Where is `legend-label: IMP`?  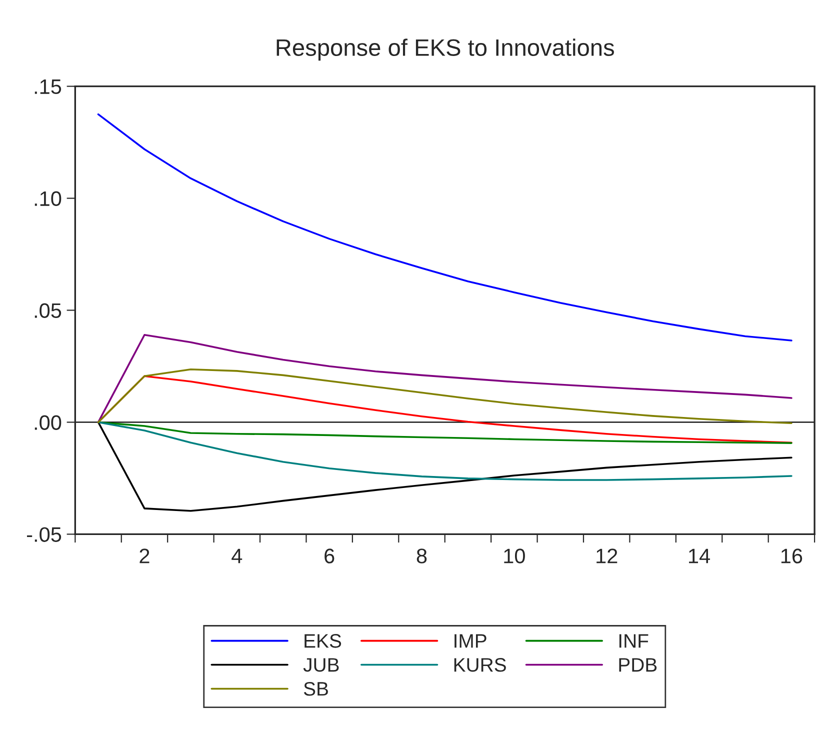 legend-label: IMP is located at coordinates (470, 641).